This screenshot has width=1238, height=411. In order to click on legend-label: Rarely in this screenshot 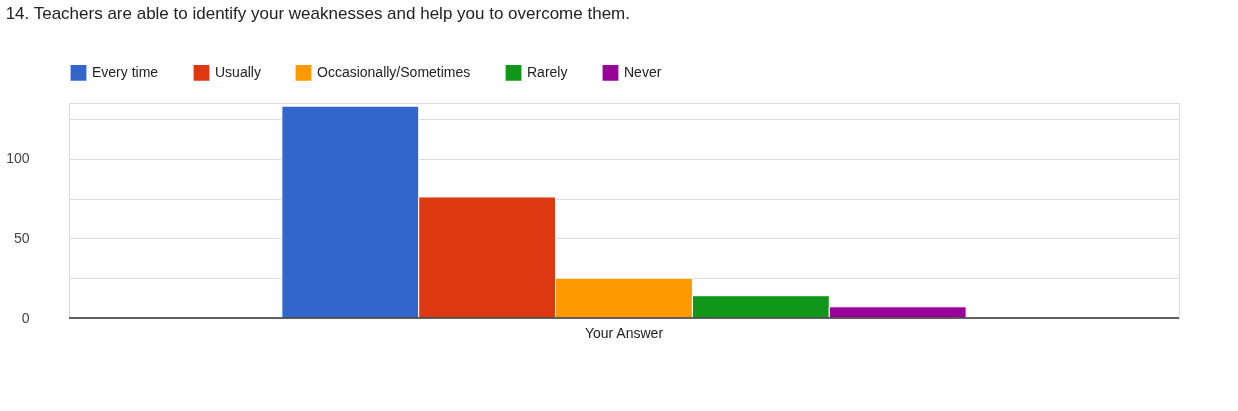, I will do `click(547, 71)`.